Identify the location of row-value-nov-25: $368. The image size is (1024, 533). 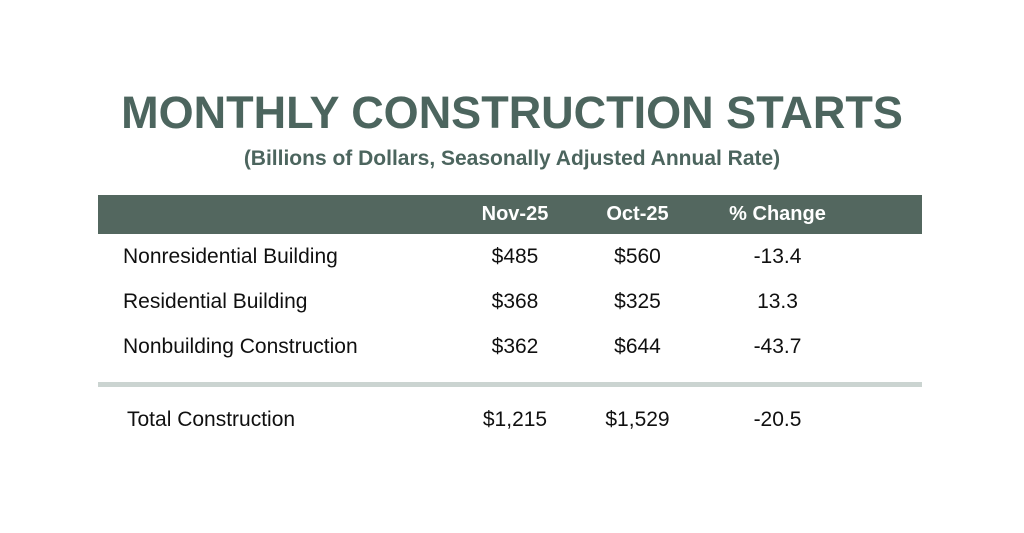
(515, 301).